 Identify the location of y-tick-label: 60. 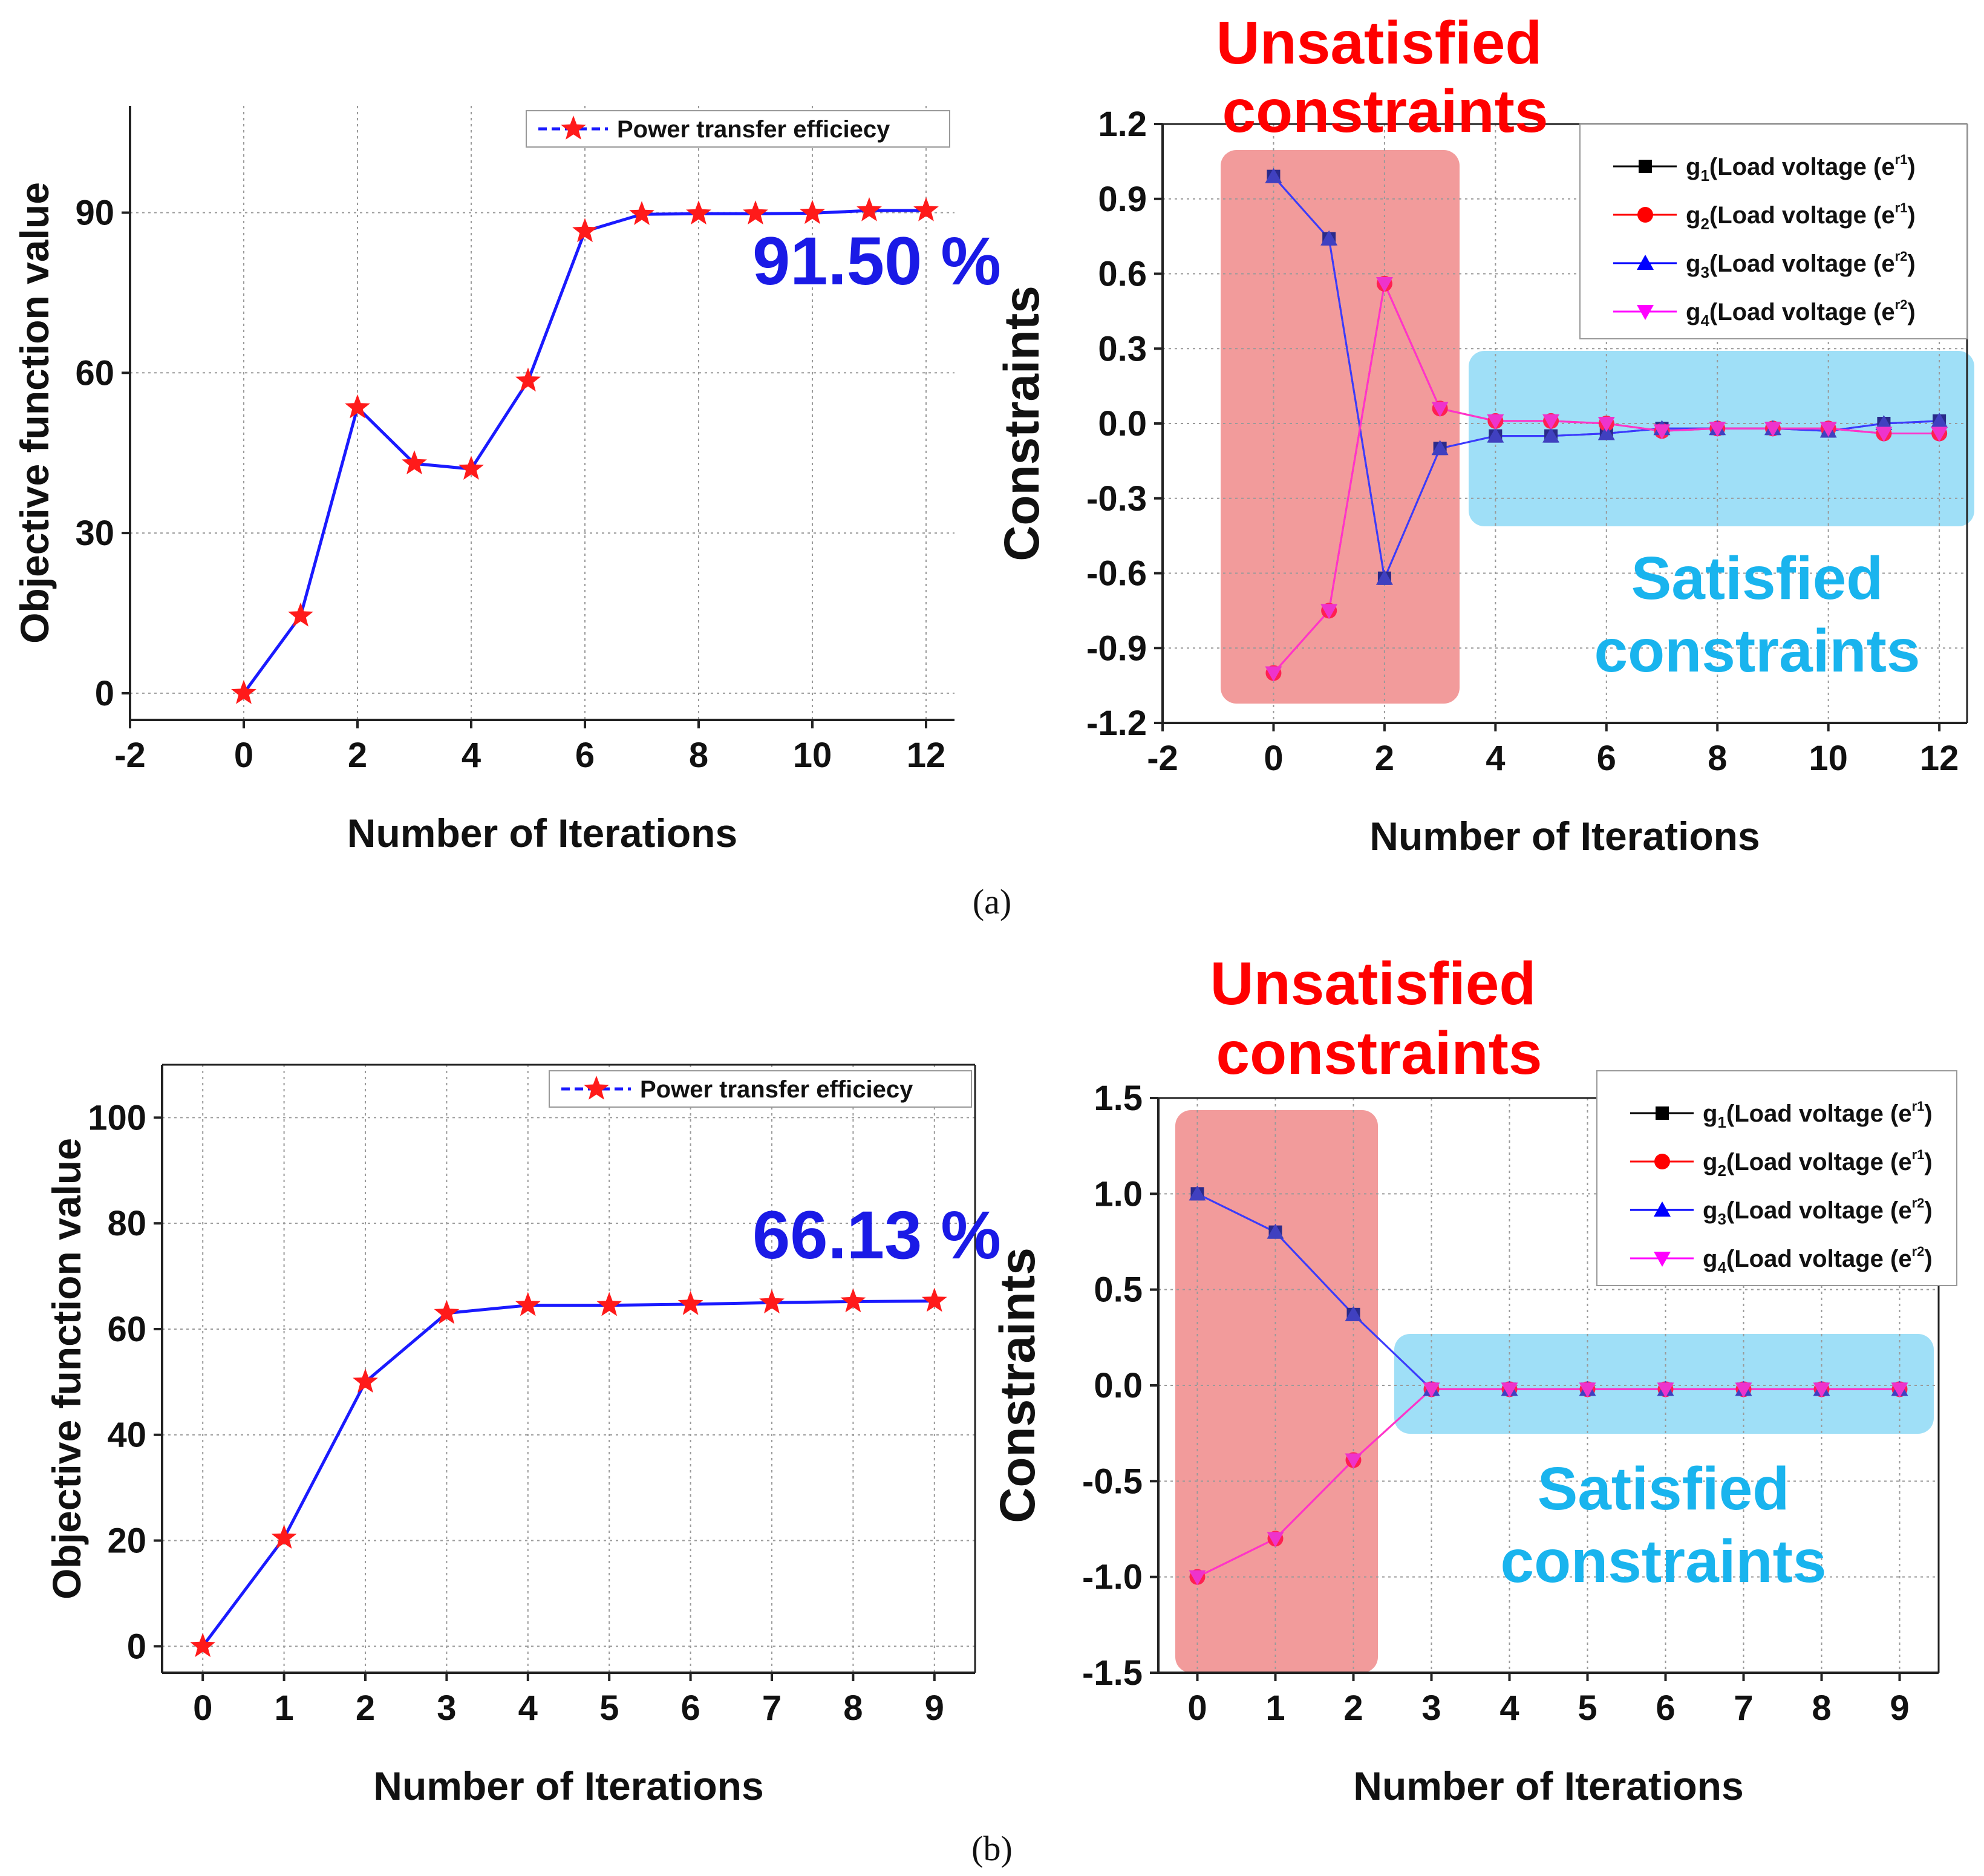
(127, 1329).